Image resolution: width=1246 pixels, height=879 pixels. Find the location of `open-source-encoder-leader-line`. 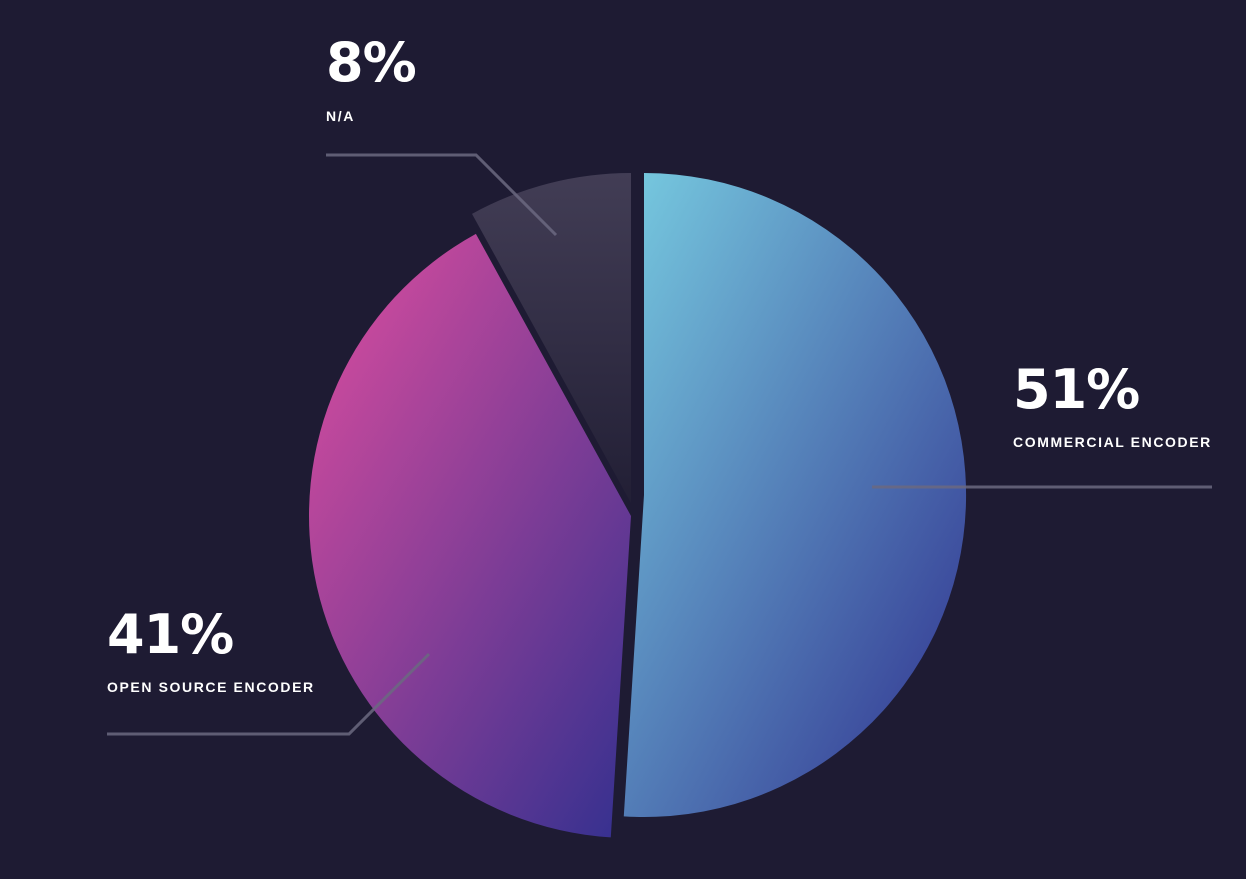

open-source-encoder-leader-line is located at coordinates (269, 694).